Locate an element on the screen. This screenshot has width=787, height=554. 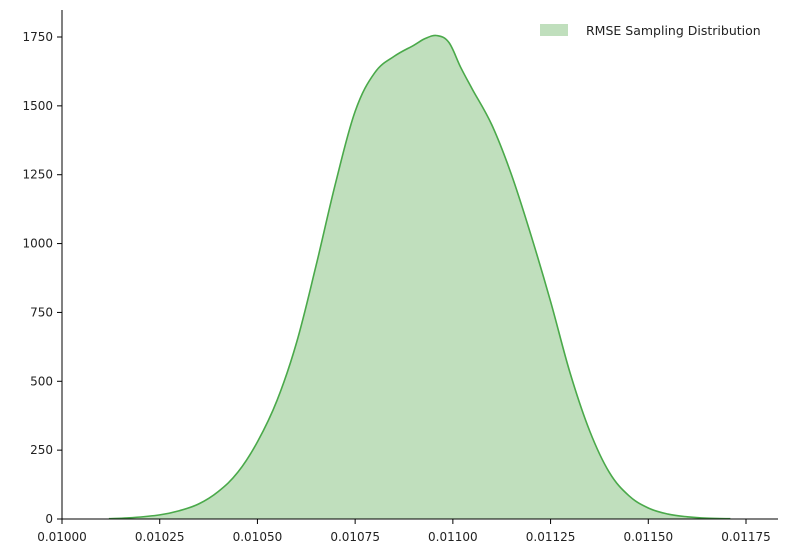
x-tick-label: 0.01125 is located at coordinates (551, 537).